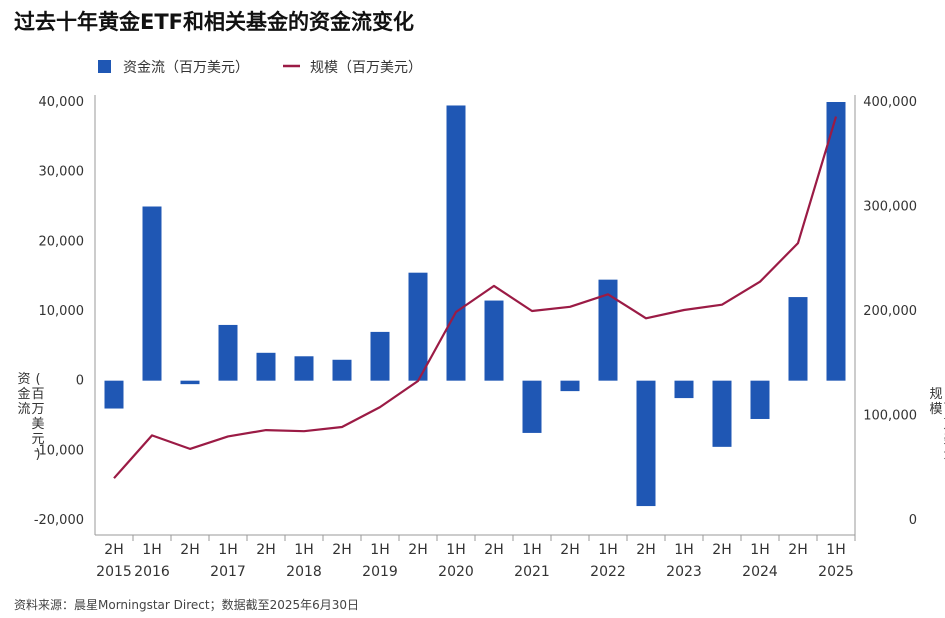  Describe the element at coordinates (62, 102) in the screenshot. I see `left-tick-label: 40,000` at that location.